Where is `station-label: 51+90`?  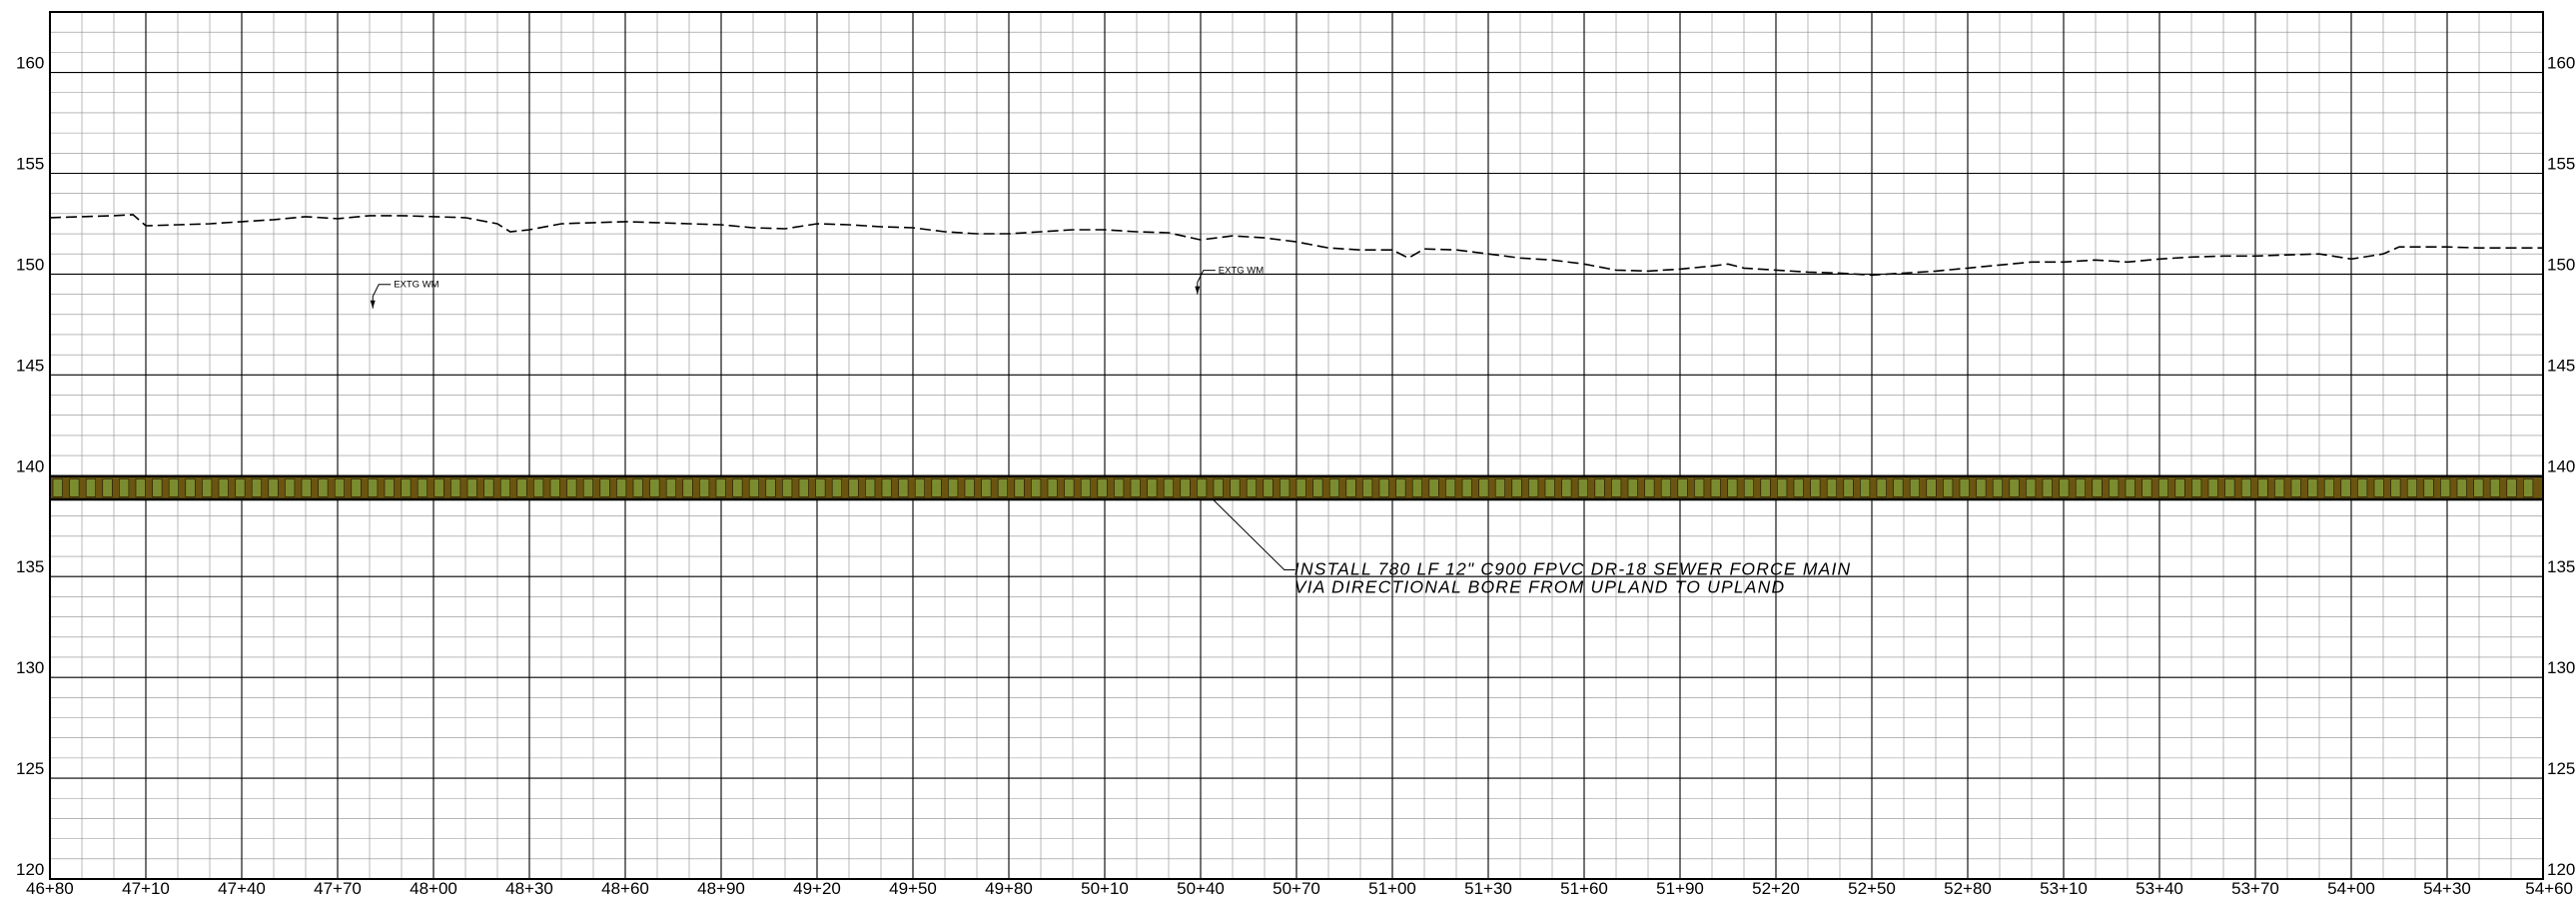
station-label: 51+90 is located at coordinates (1680, 888).